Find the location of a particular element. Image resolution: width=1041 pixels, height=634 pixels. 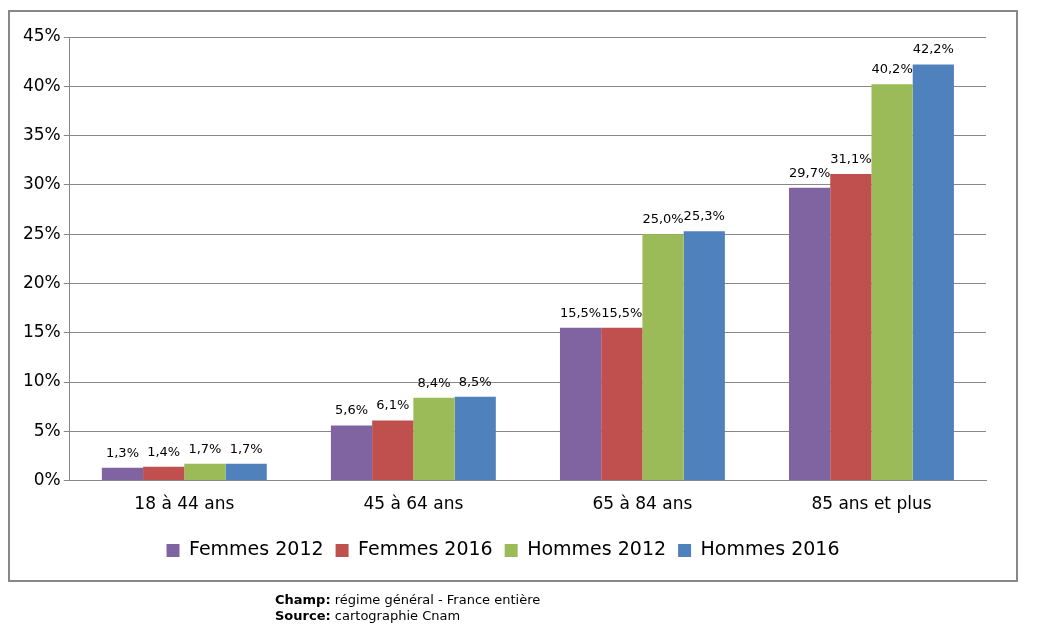

y-tick-label: 25% is located at coordinates (41, 232).